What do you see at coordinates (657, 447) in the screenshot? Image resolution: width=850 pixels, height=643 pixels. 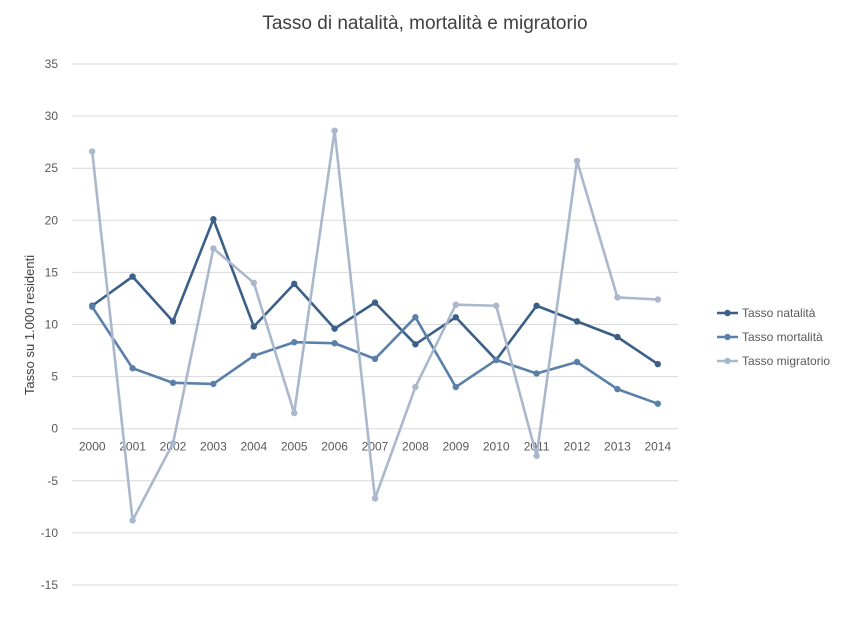 I see `x-tick-label: 2014` at bounding box center [657, 447].